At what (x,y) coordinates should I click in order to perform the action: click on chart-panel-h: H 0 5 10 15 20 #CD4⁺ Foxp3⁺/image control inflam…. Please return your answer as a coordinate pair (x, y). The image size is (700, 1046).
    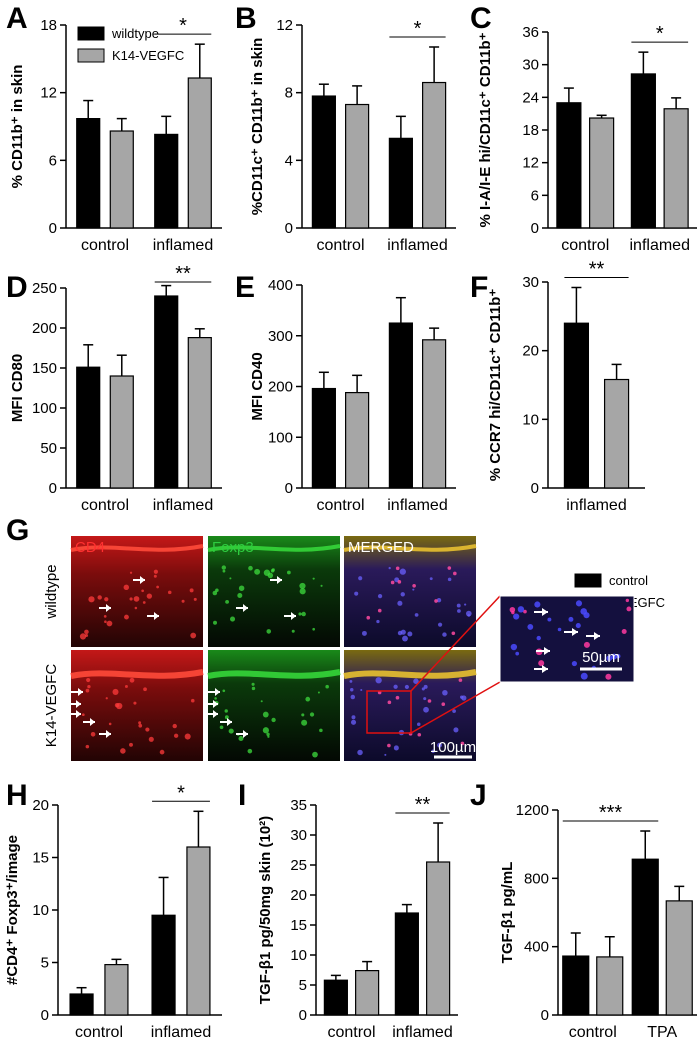
    Looking at the image, I should click on (113, 910).